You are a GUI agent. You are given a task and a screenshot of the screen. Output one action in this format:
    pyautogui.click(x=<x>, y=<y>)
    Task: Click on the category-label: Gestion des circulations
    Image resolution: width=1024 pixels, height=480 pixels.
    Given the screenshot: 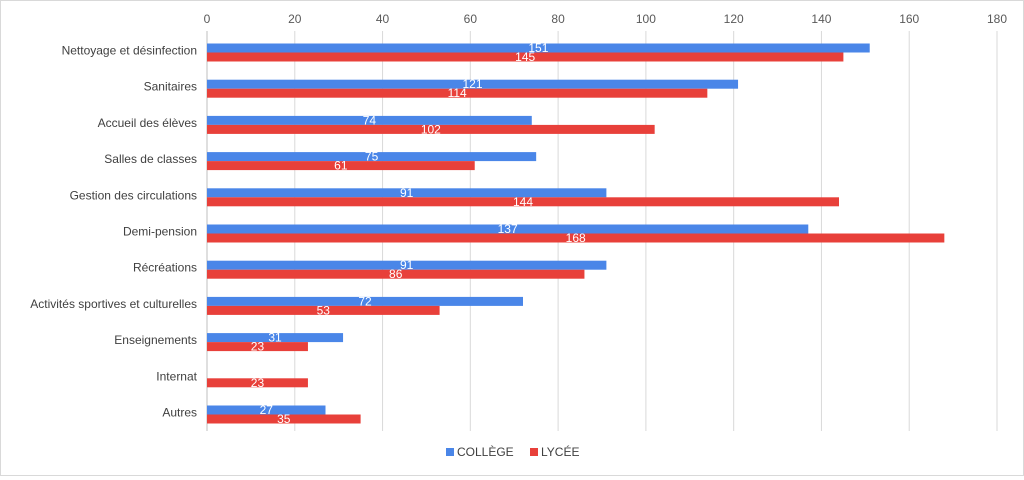 What is the action you would take?
    pyautogui.click(x=133, y=195)
    